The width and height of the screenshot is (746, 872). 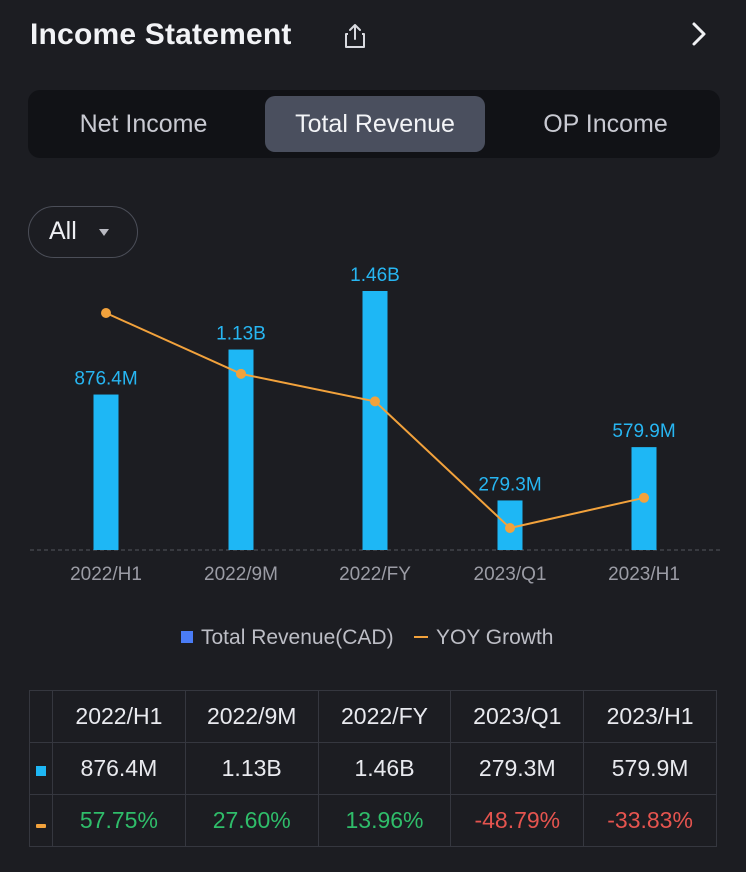 I want to click on table-row-revenue: 876.4M 1.13B 1.46B 279.3M 579.9M, so click(x=373, y=768).